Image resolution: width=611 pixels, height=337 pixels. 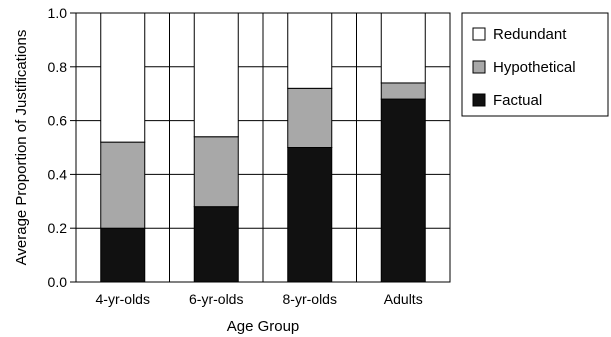 I want to click on legend: Redundant Hypothetical Factual, so click(x=535, y=64).